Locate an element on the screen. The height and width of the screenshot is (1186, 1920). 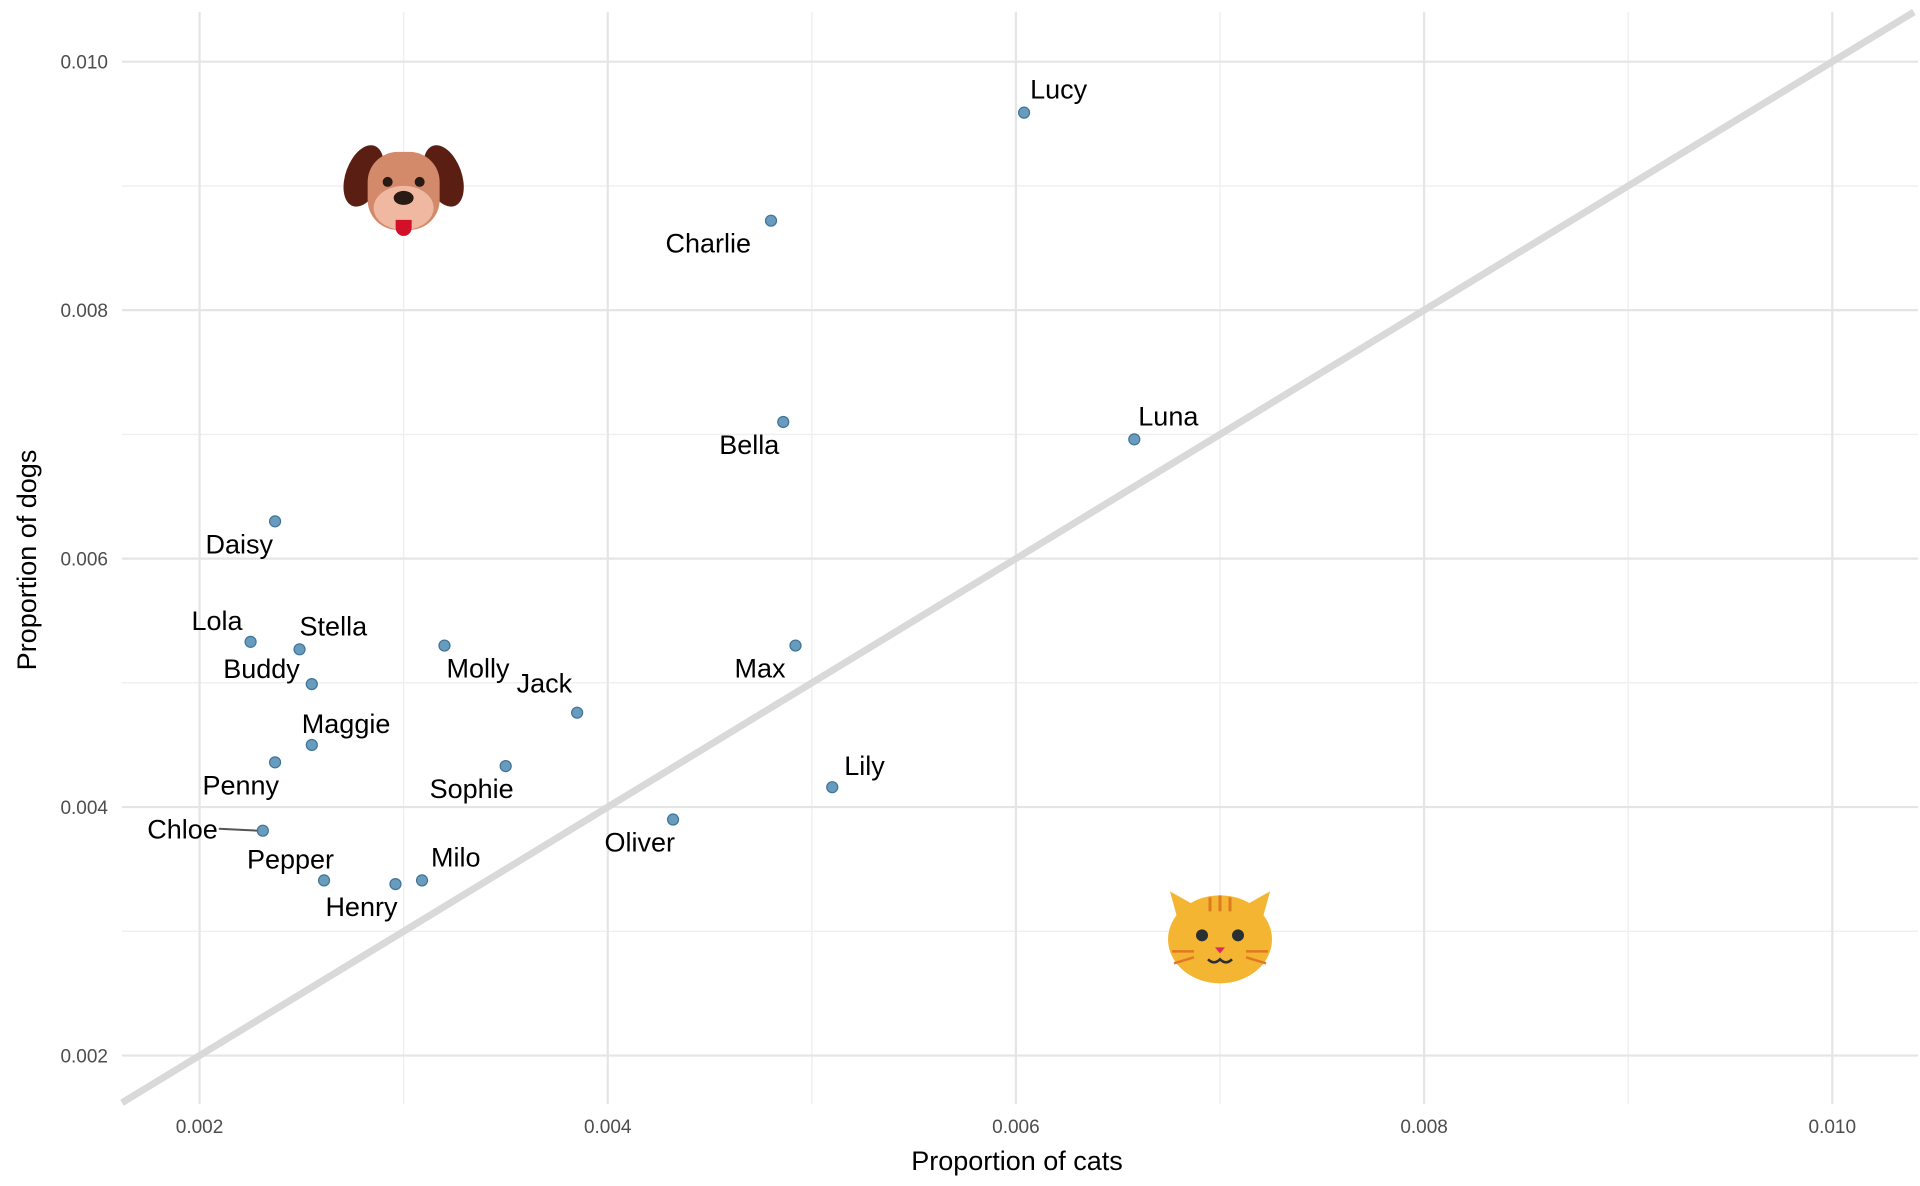
point-label-daisy: Daisy is located at coordinates (240, 544).